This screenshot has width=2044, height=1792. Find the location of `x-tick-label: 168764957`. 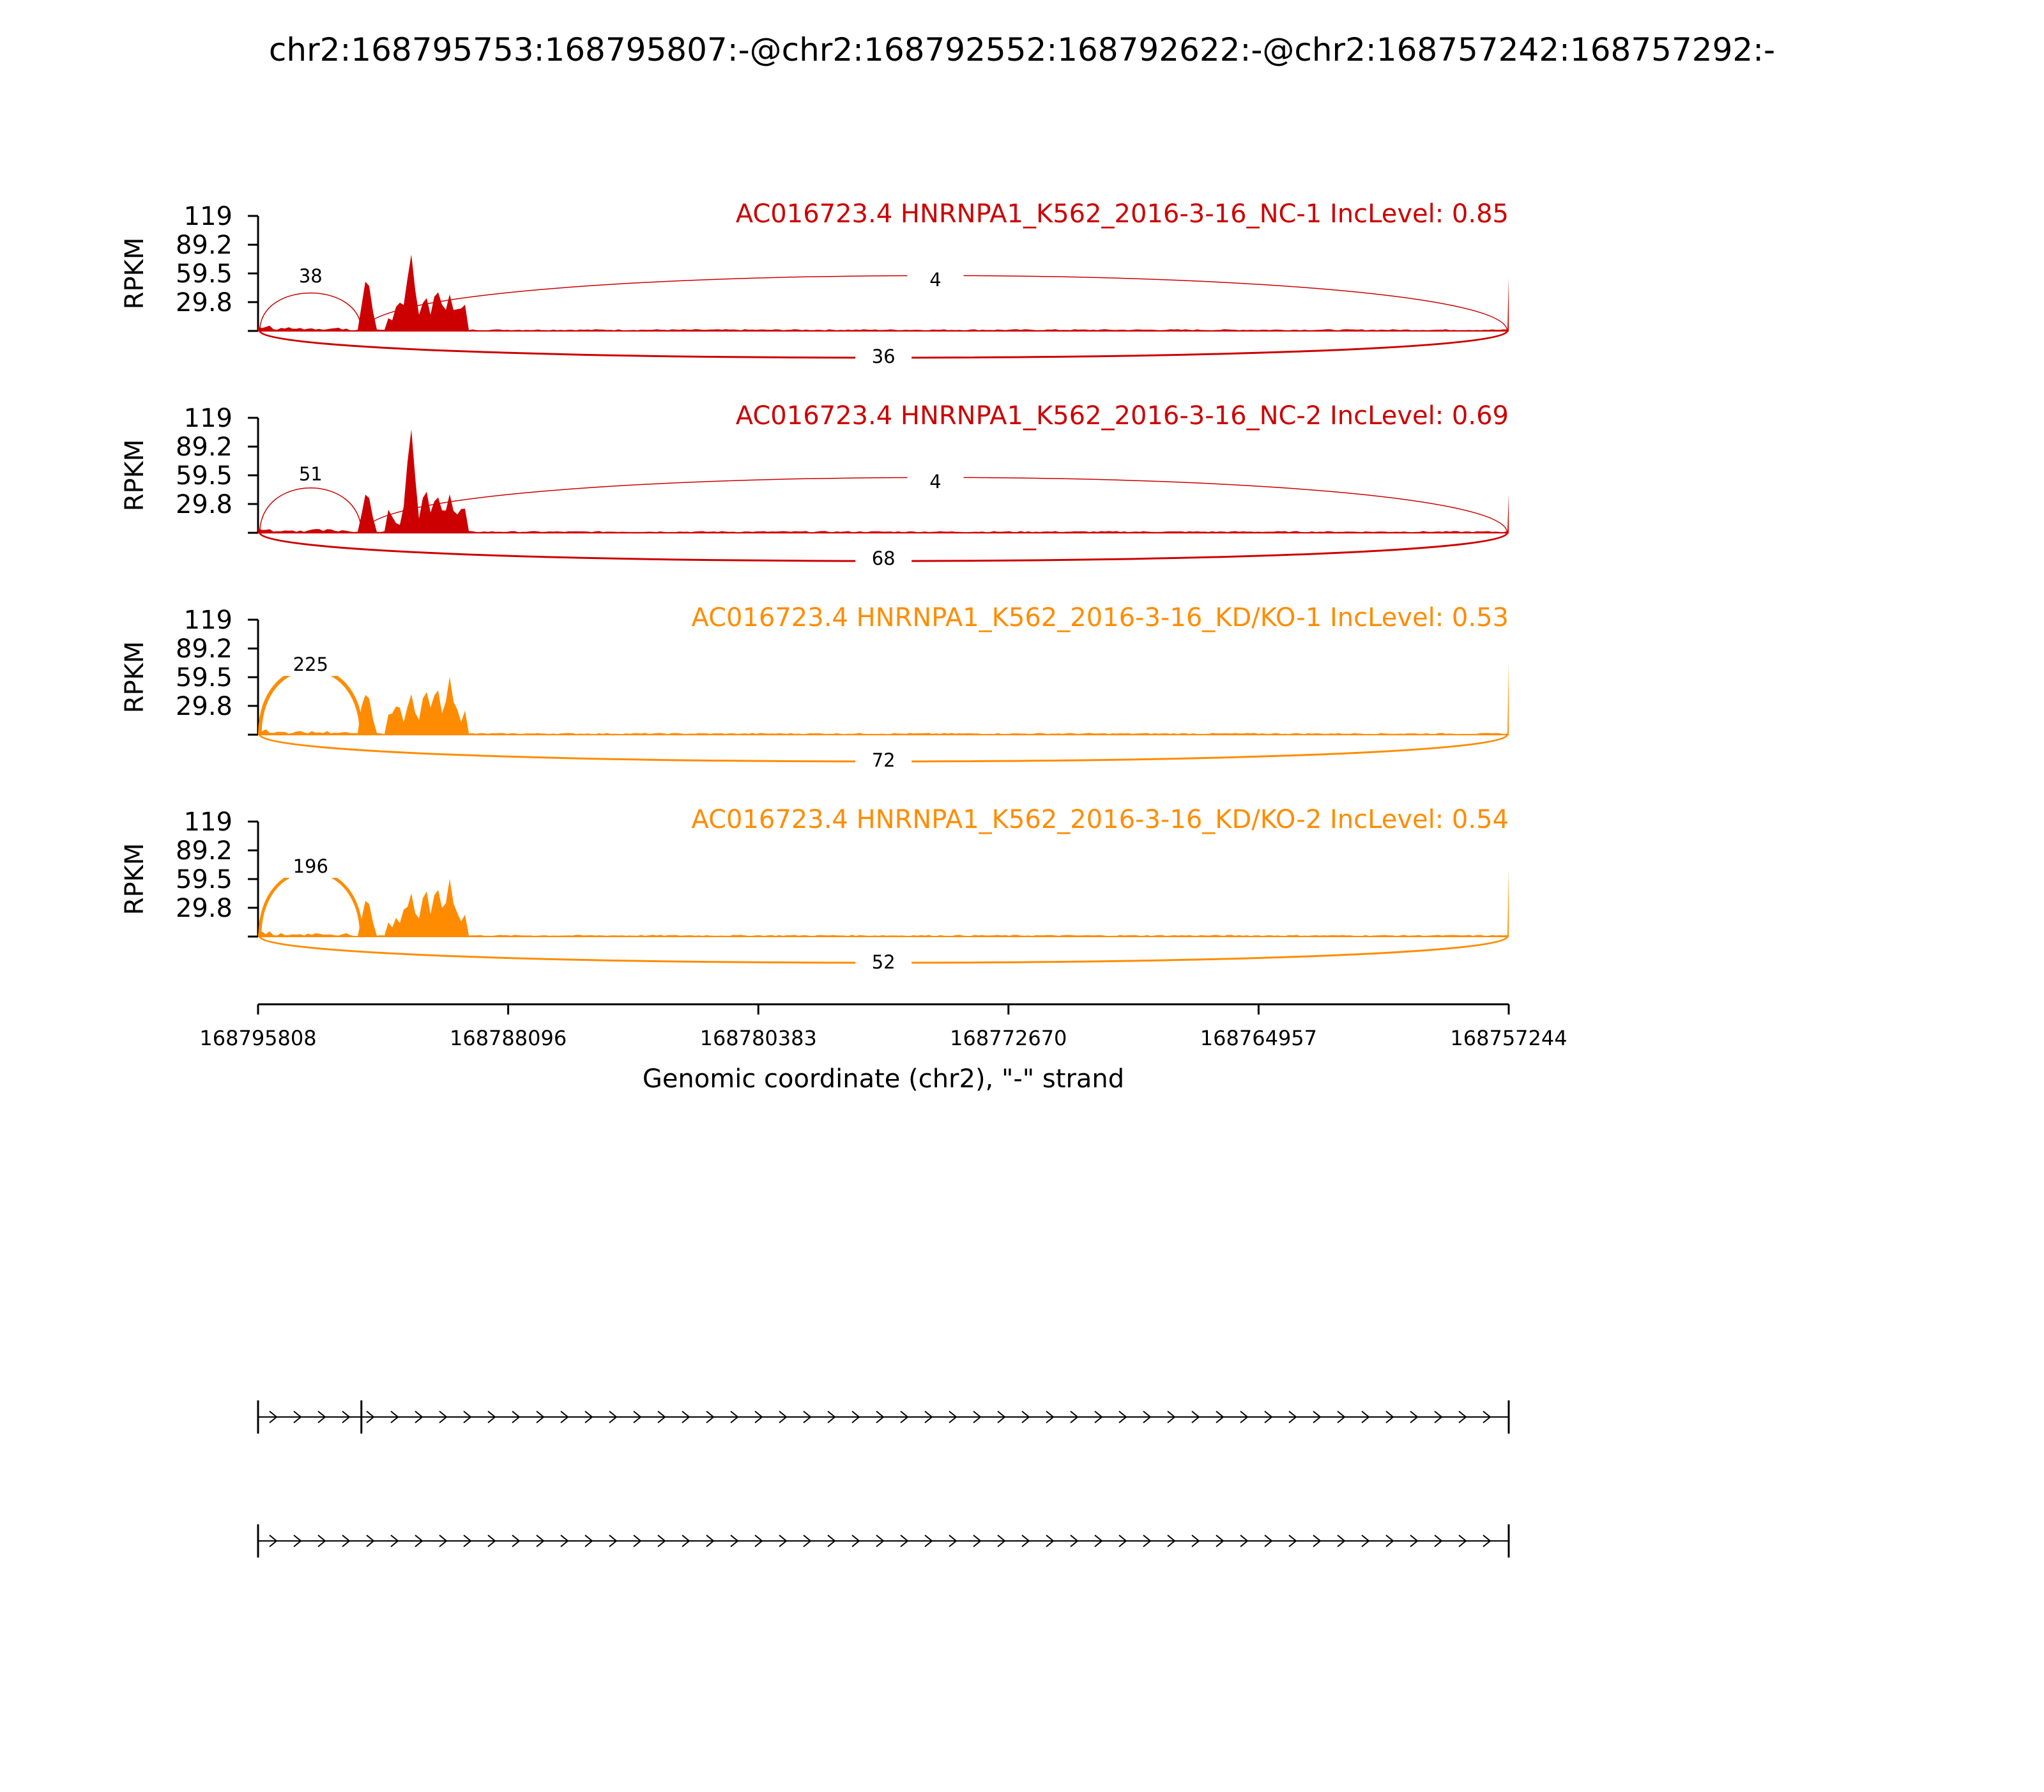

x-tick-label: 168764957 is located at coordinates (1258, 1038).